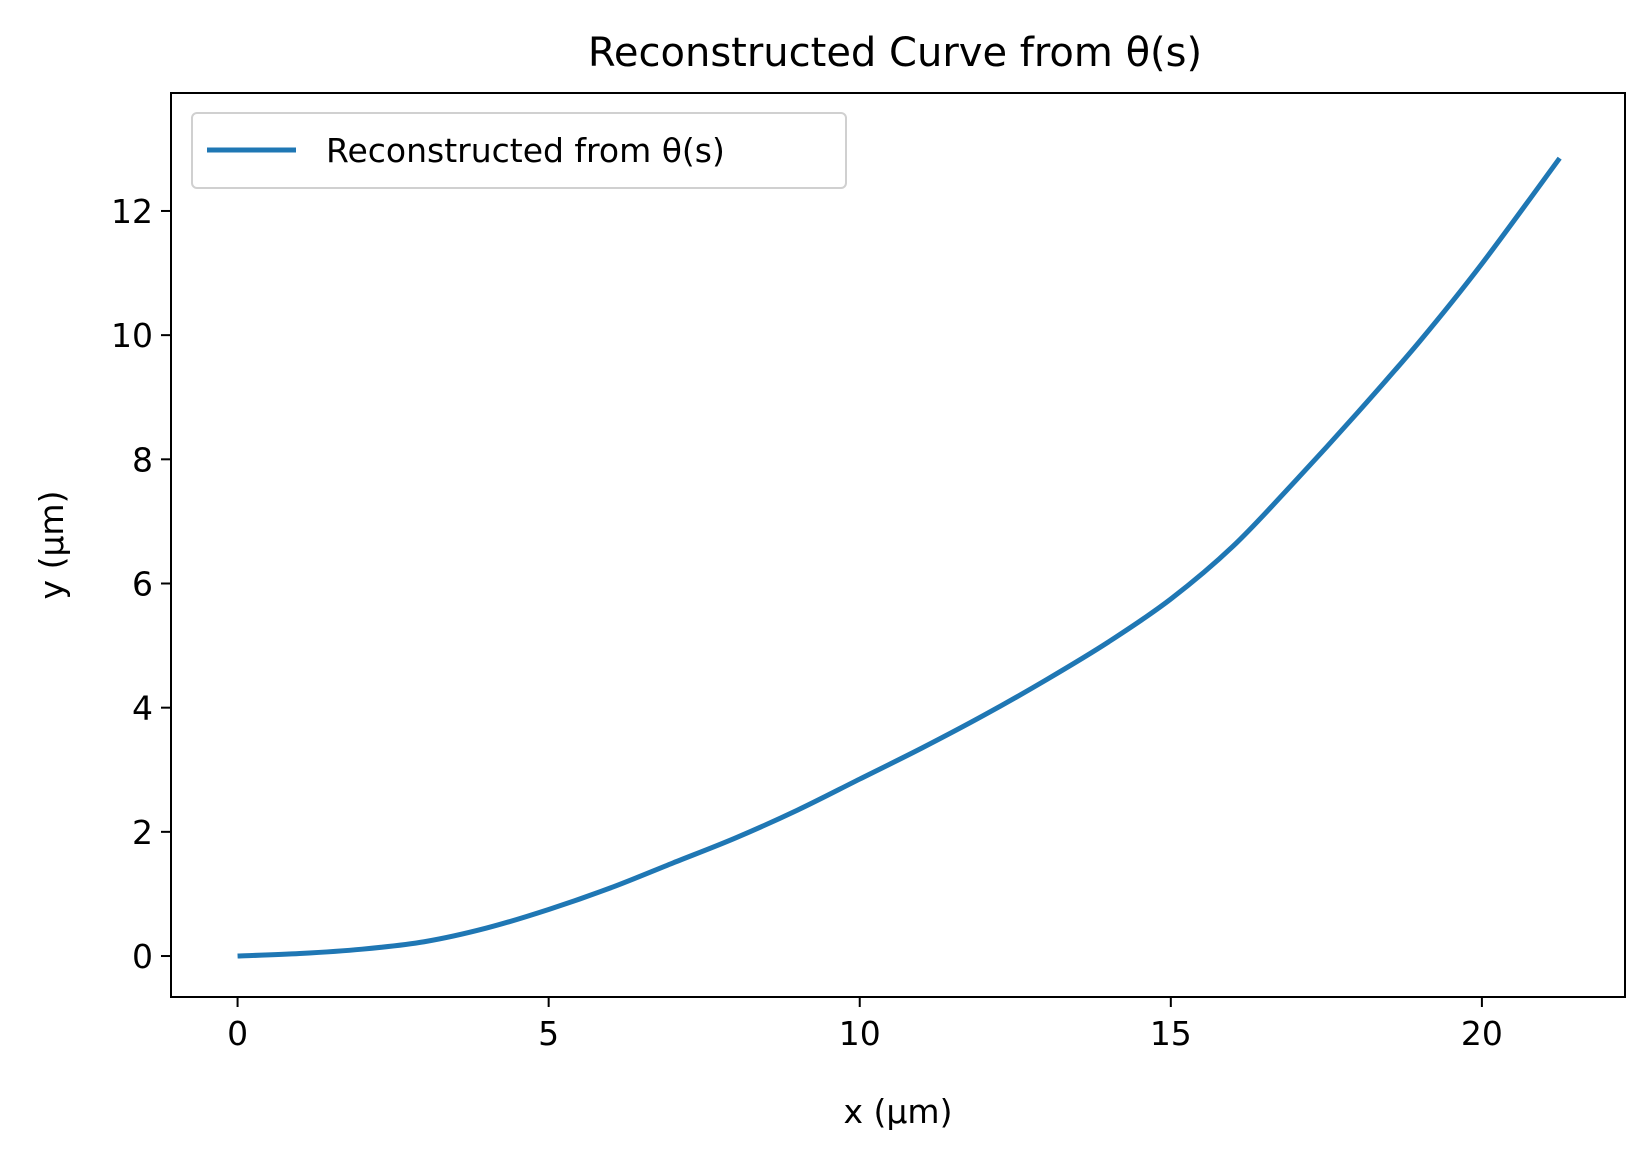 The image size is (1651, 1157). What do you see at coordinates (142, 956) in the screenshot?
I see `y-tick-label: 0` at bounding box center [142, 956].